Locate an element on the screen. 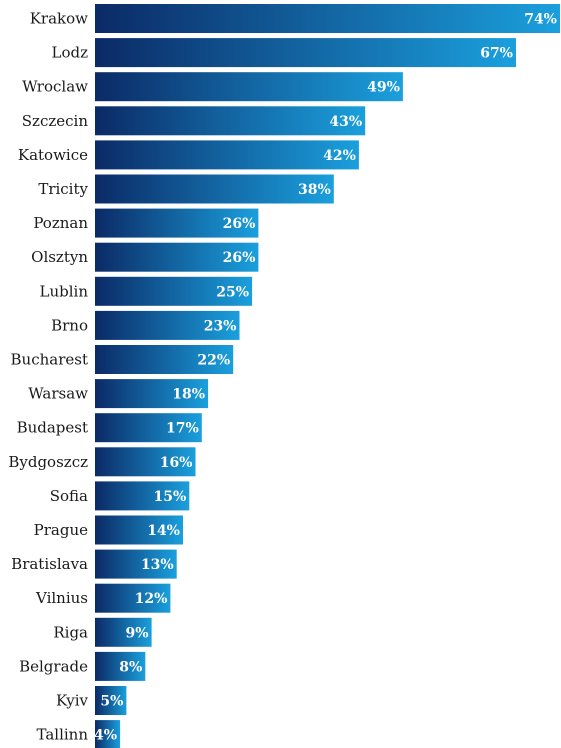  bar-bydgoszcz is located at coordinates (145, 462).